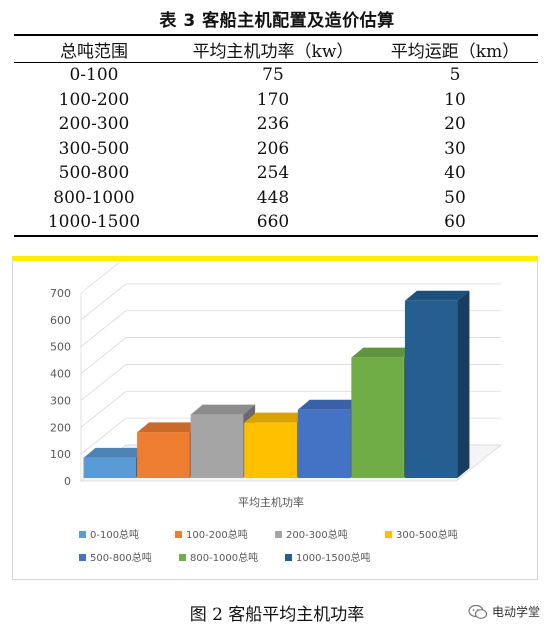 Image resolution: width=554 pixels, height=634 pixels. Describe the element at coordinates (60, 454) in the screenshot. I see `y-tick-label: 100` at that location.